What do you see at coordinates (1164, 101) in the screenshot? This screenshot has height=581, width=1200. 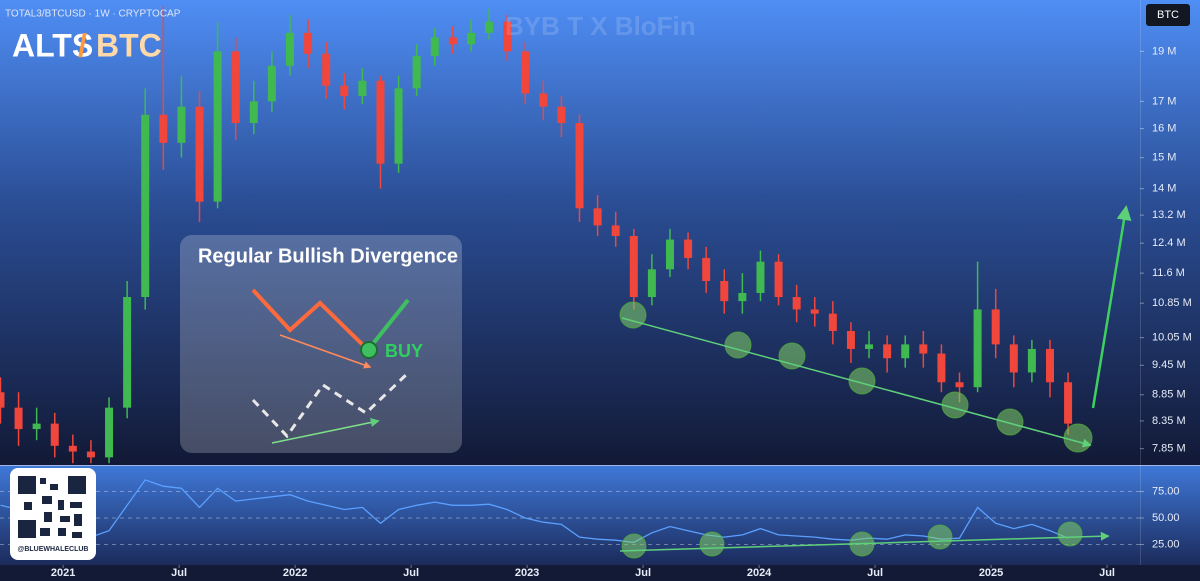 I see `y-tick-label: 17 M` at bounding box center [1164, 101].